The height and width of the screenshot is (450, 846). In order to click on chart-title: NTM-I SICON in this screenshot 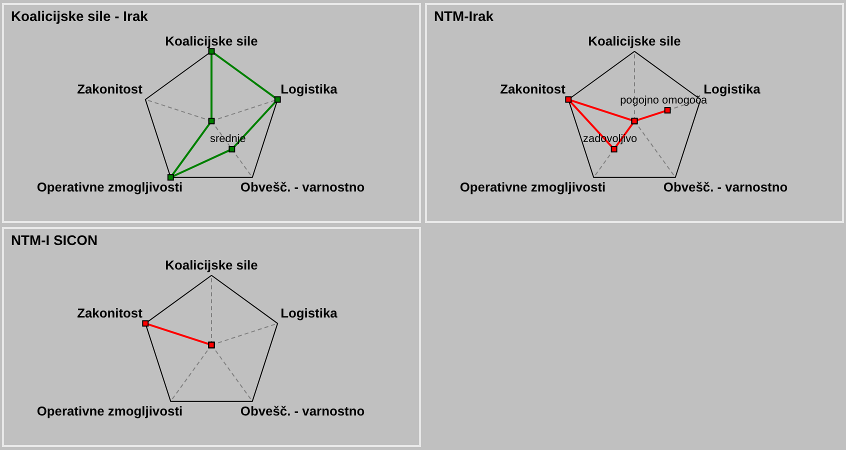, I will do `click(54, 240)`.